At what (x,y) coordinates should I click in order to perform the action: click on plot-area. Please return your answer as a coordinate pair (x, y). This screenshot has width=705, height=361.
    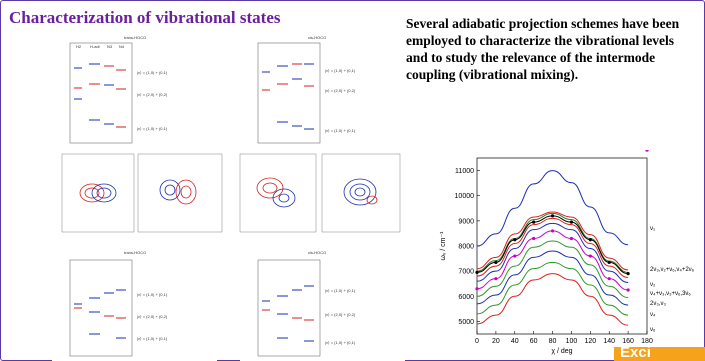
    Looking at the image, I should click on (562, 246).